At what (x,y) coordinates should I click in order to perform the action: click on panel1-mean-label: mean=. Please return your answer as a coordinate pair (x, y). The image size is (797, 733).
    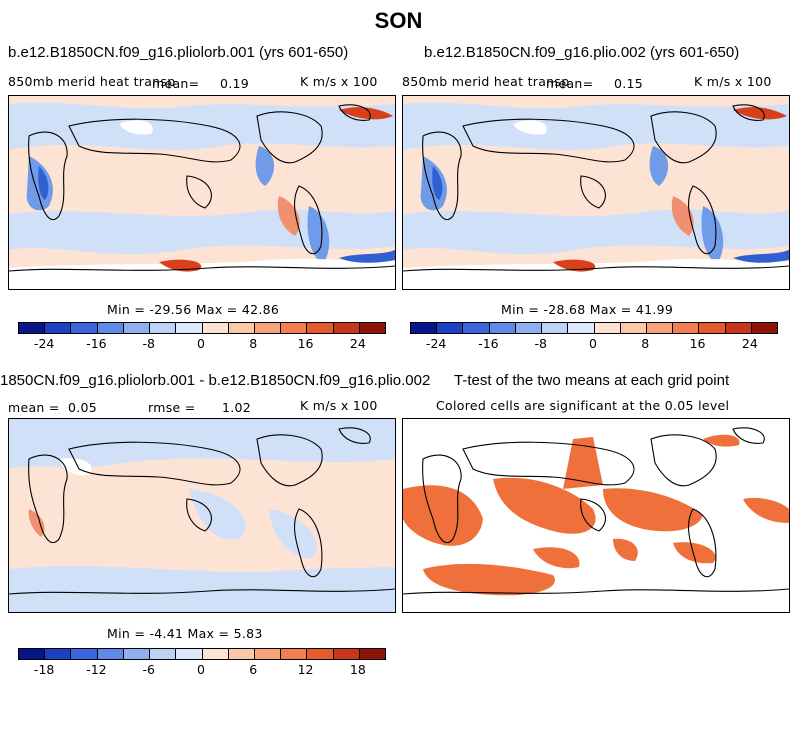
    Looking at the image, I should click on (176, 83).